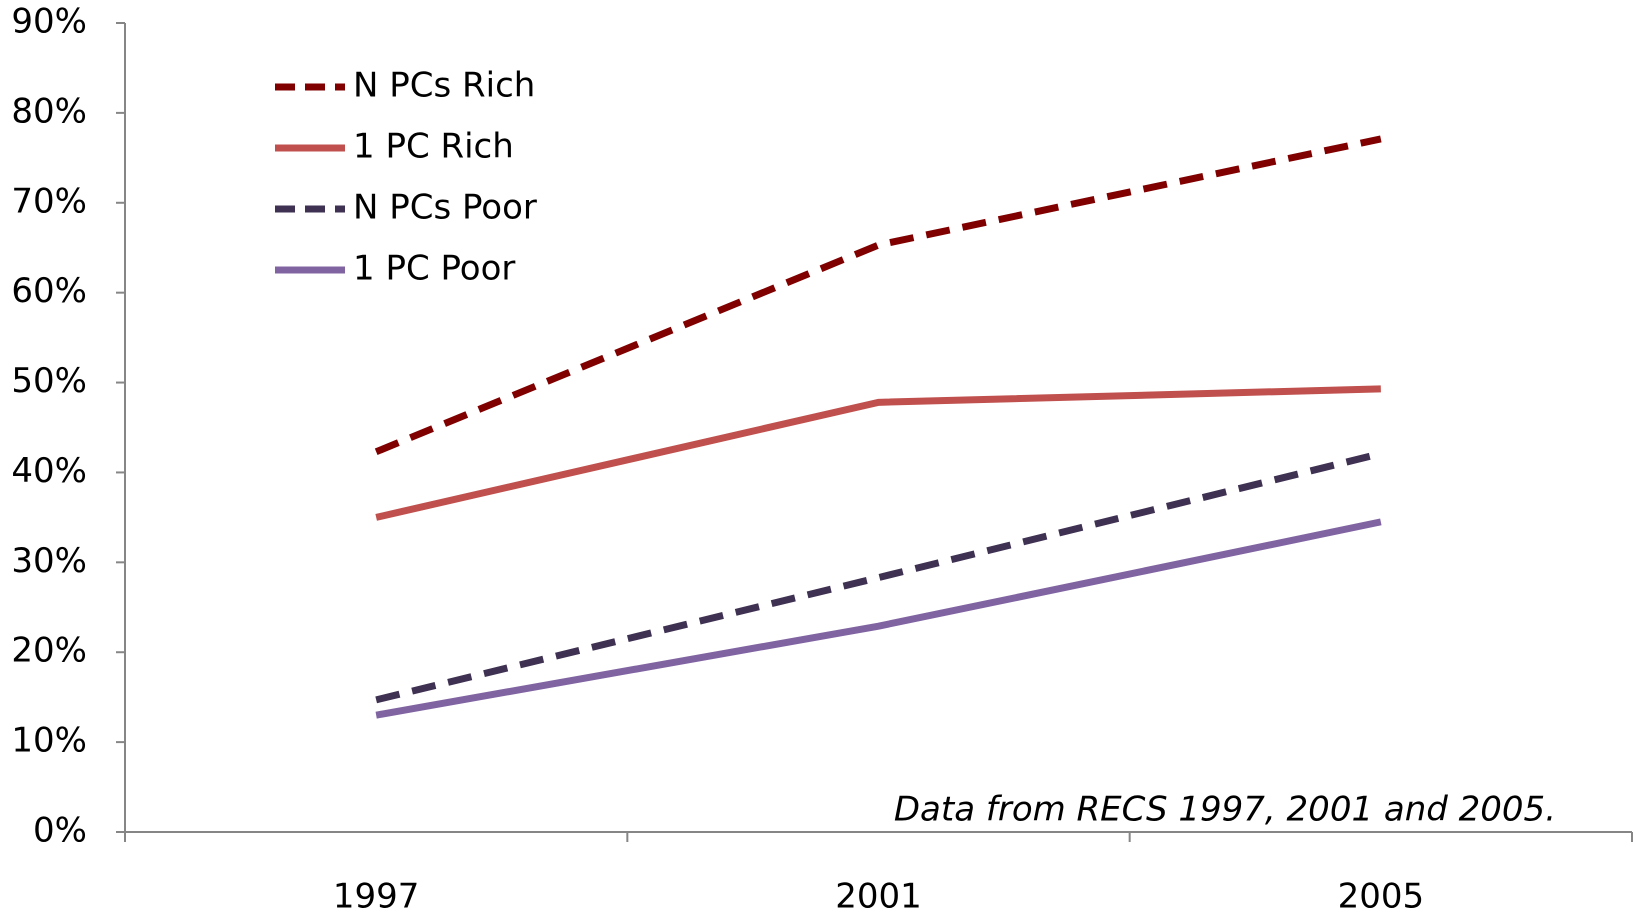  I want to click on x-tick-label: 2001, so click(878, 897).